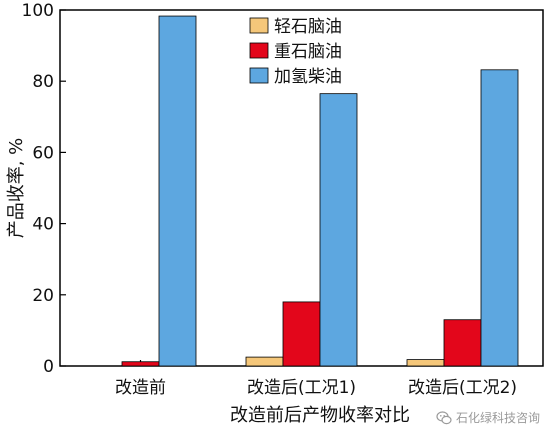  I want to click on watermark-text: 石化绿科技咨询, so click(497, 418).